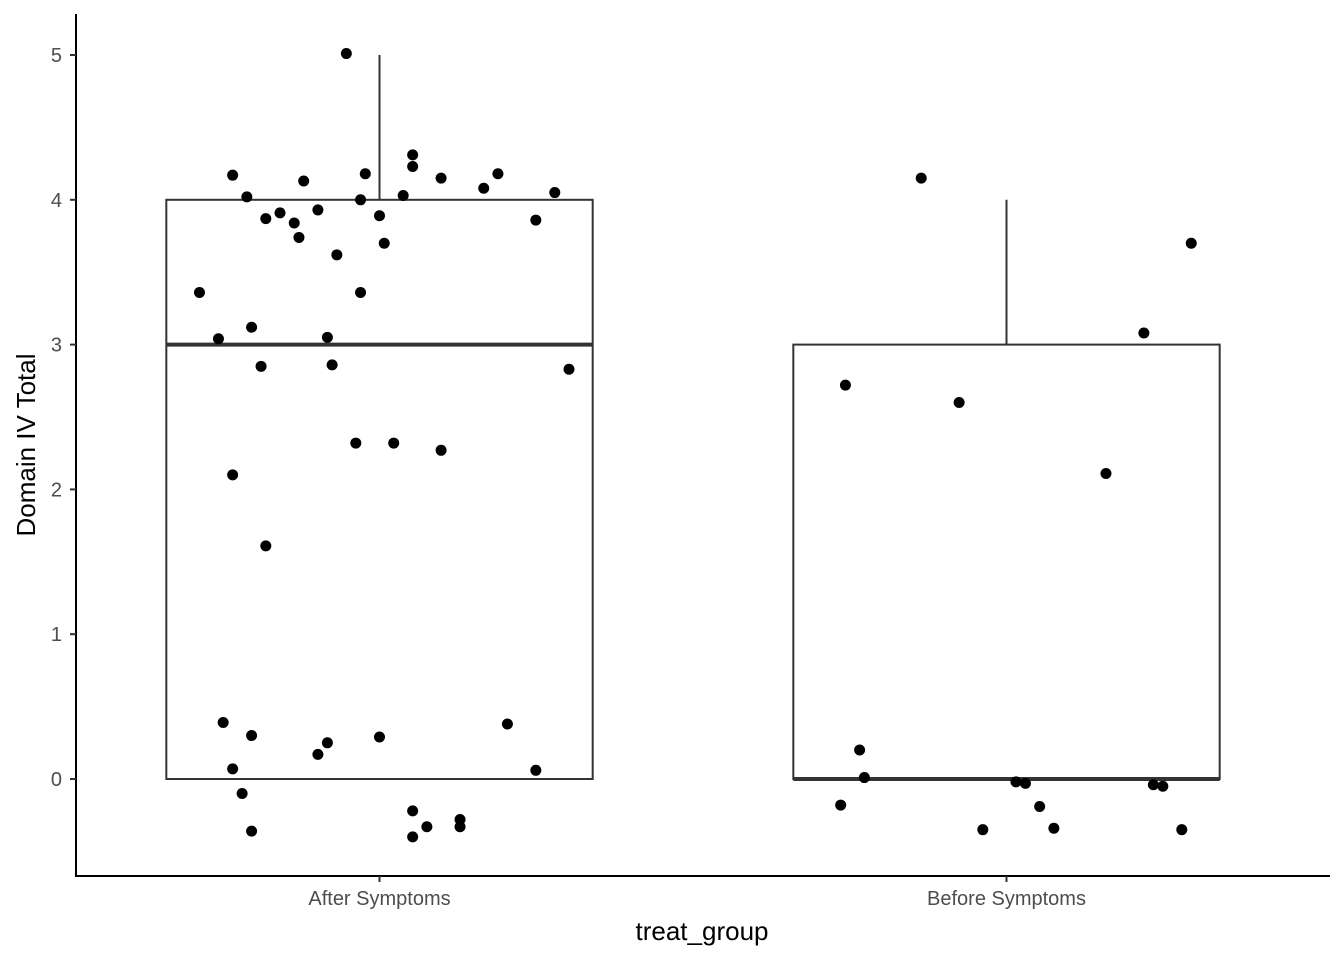 The width and height of the screenshot is (1344, 960). Describe the element at coordinates (1006, 561) in the screenshot. I see `box-before-symptoms` at that location.